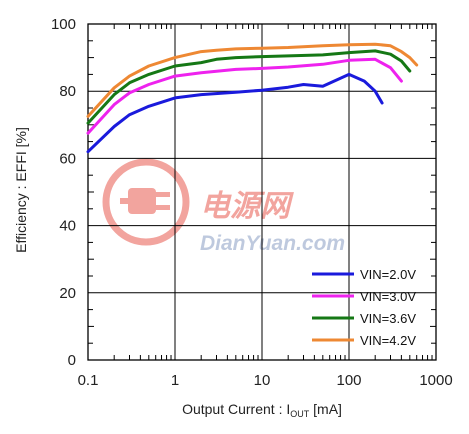 The width and height of the screenshot is (469, 434). I want to click on legend-label: VIN=3.0V, so click(388, 296).